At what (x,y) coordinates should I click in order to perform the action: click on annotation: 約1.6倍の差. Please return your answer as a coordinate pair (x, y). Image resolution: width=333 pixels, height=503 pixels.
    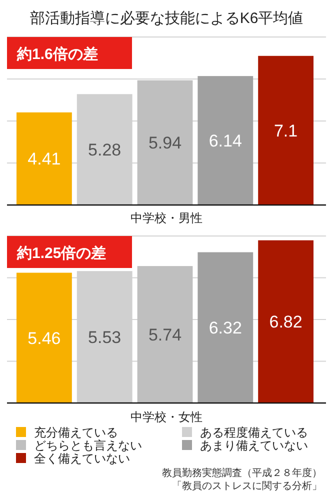
    Looking at the image, I should click on (57, 54).